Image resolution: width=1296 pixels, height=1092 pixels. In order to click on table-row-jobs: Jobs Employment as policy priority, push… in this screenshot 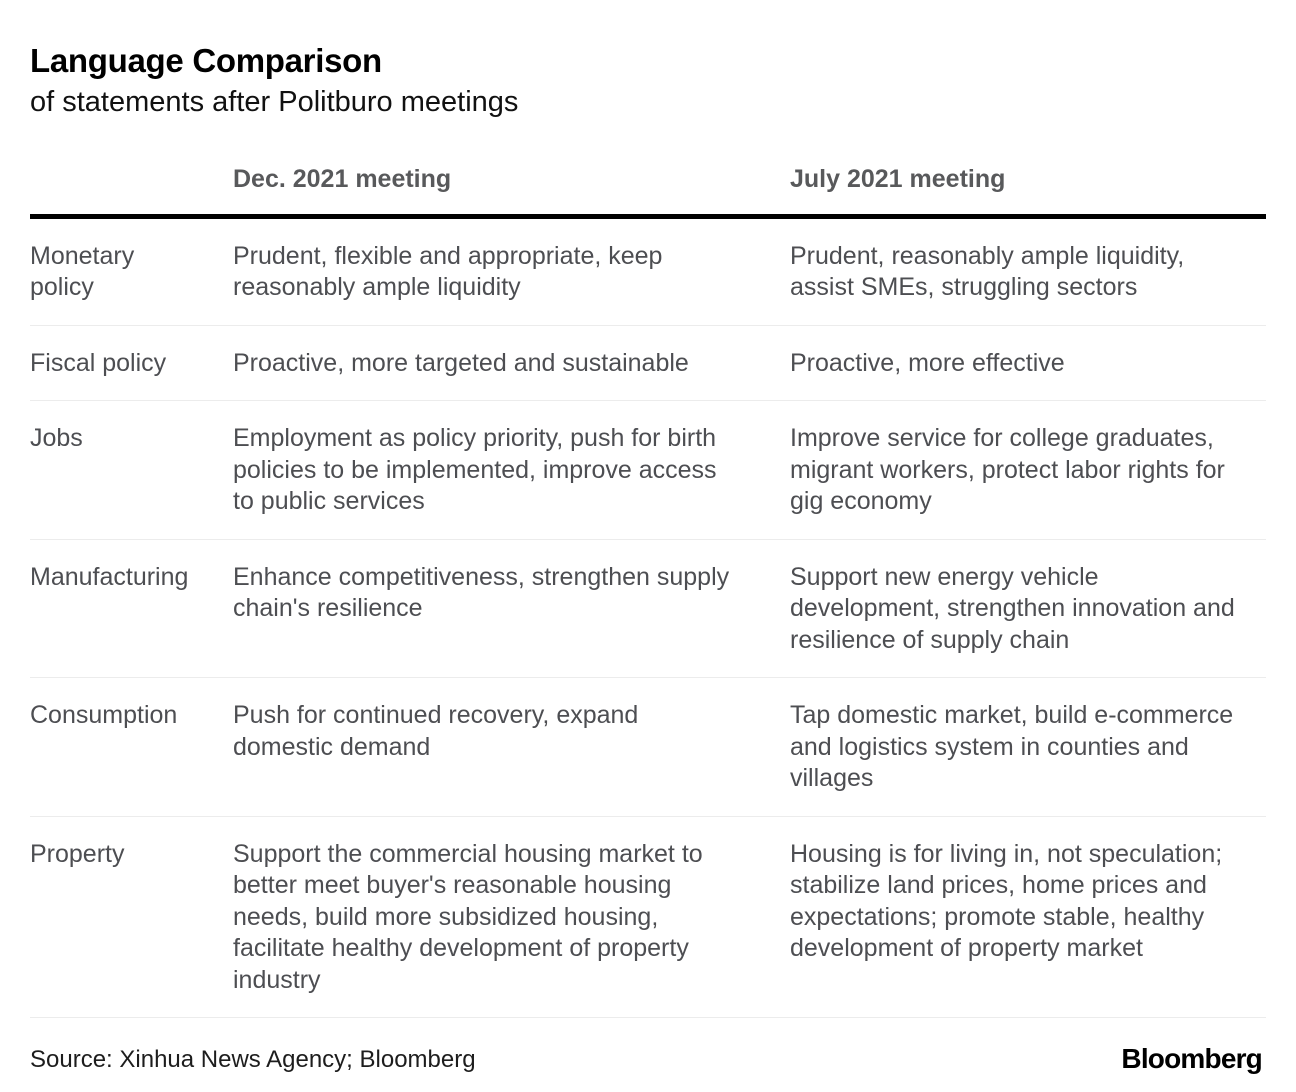, I will do `click(648, 470)`.